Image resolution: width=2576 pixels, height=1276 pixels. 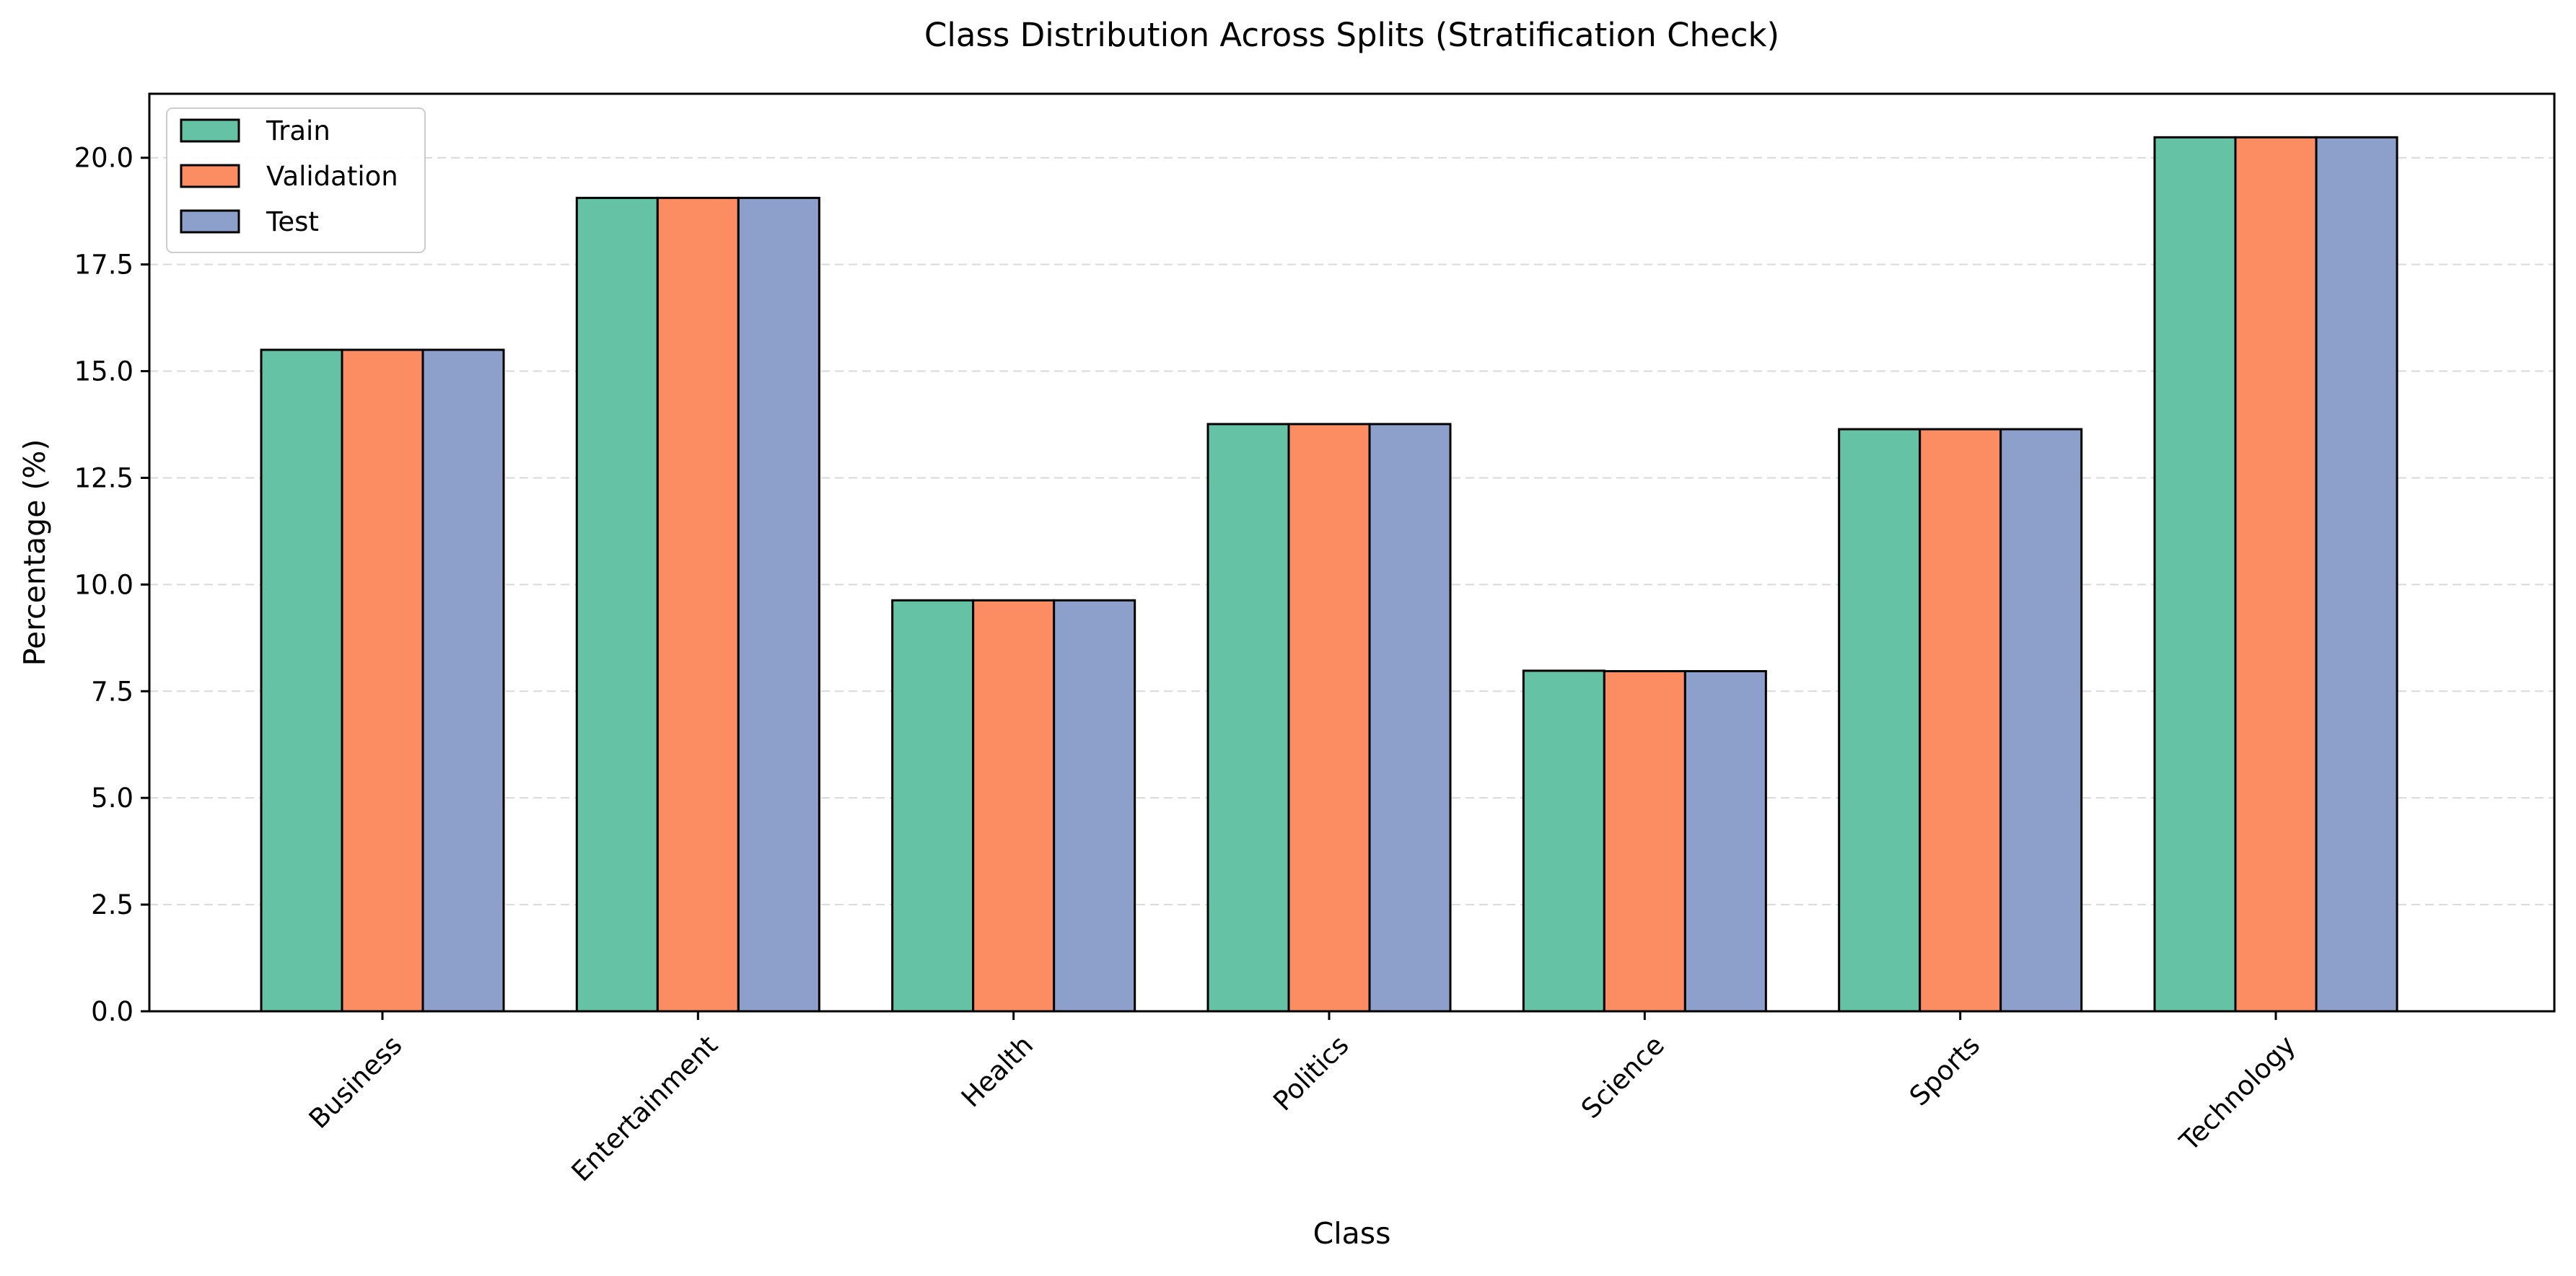 What do you see at coordinates (698, 605) in the screenshot?
I see `bar-validation-entertainment` at bounding box center [698, 605].